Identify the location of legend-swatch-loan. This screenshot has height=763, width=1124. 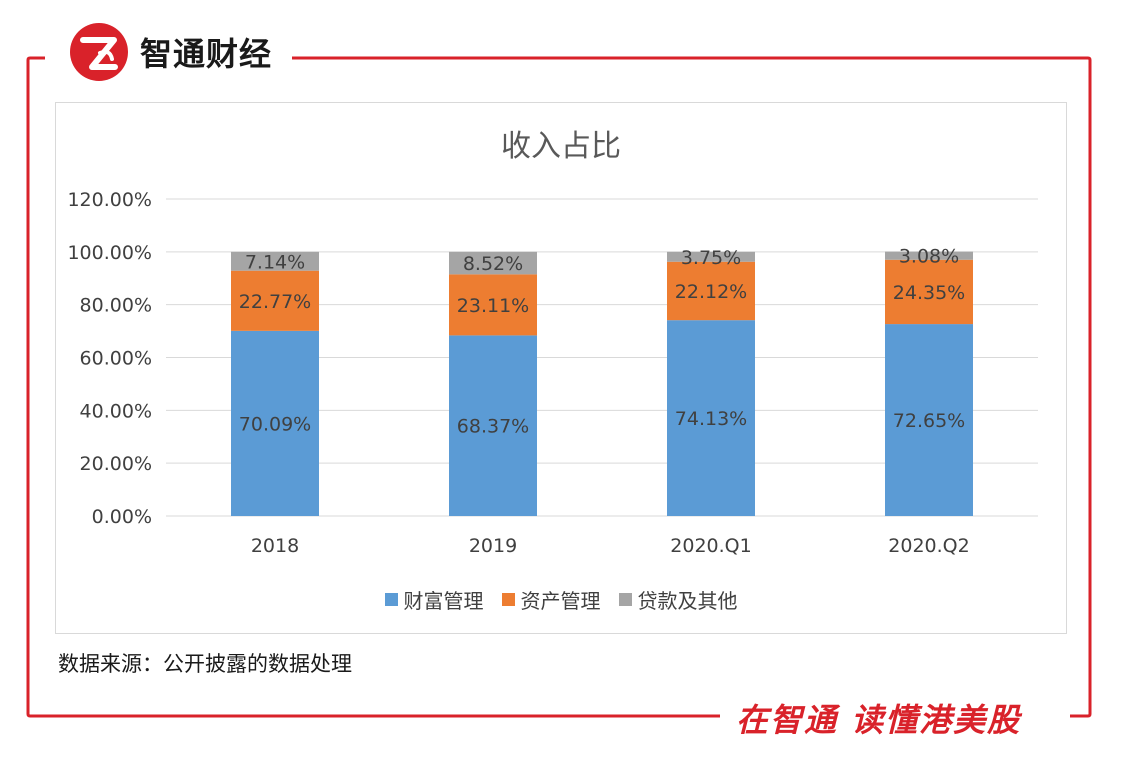
(625, 599).